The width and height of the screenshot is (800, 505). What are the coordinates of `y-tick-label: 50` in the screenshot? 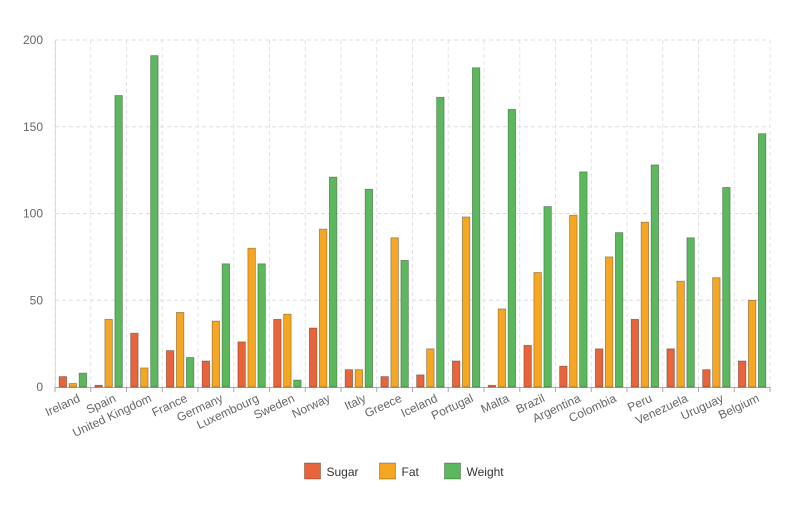 It's located at (37, 300).